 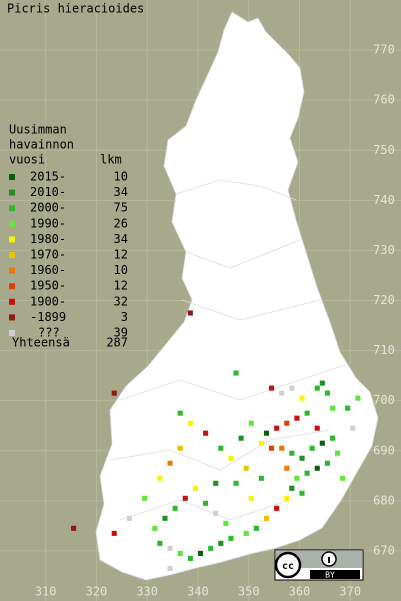 I want to click on legend-count: 39, so click(x=121, y=333).